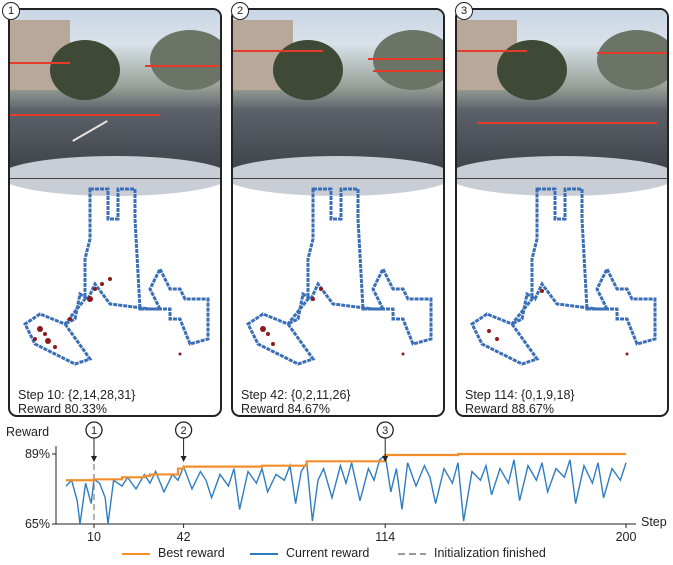  I want to click on legend-label: Initialization finished, so click(490, 553).